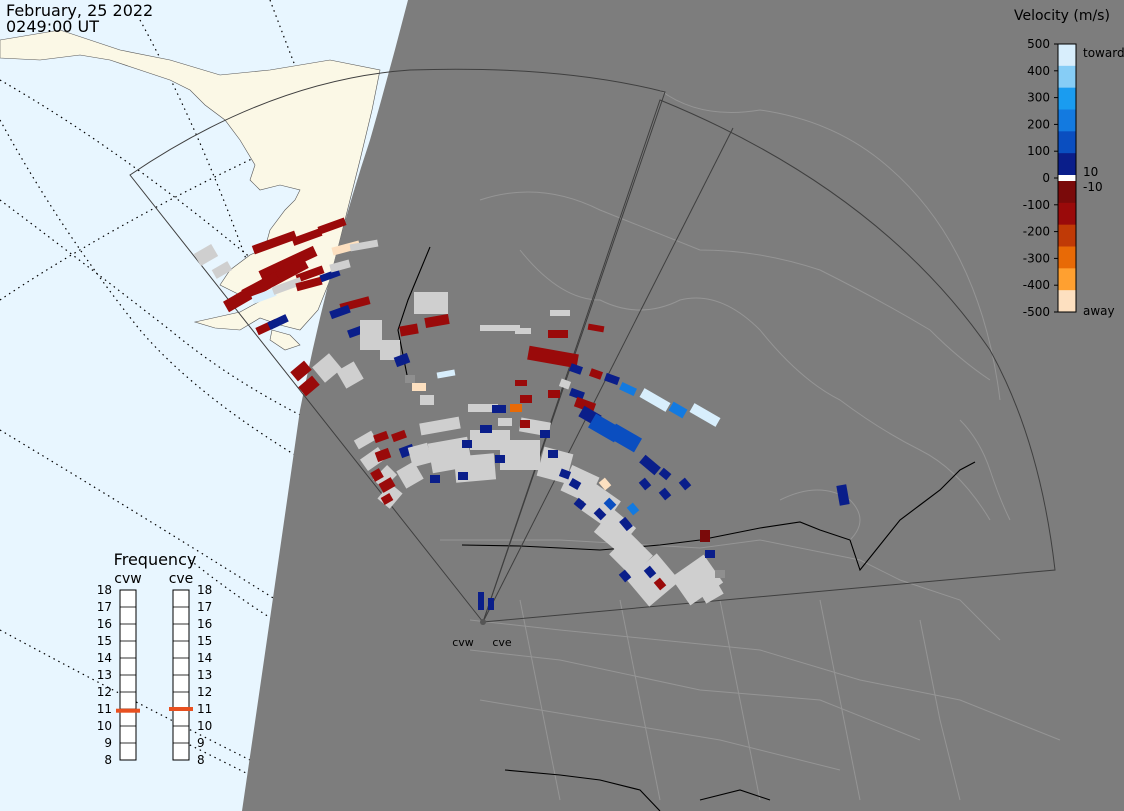 The image size is (1124, 811). I want to click on time-label: 0249:00 UT, so click(52, 26).